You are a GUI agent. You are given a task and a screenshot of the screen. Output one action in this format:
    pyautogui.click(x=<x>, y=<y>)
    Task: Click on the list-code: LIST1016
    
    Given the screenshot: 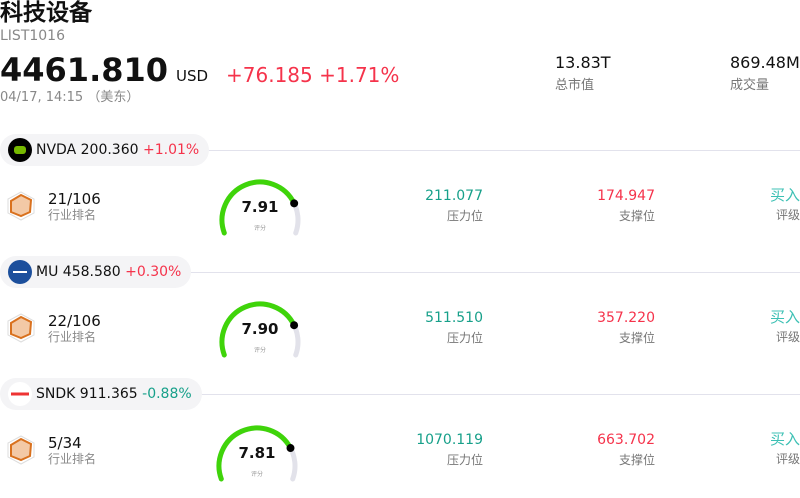 What is the action you would take?
    pyautogui.click(x=32, y=36)
    